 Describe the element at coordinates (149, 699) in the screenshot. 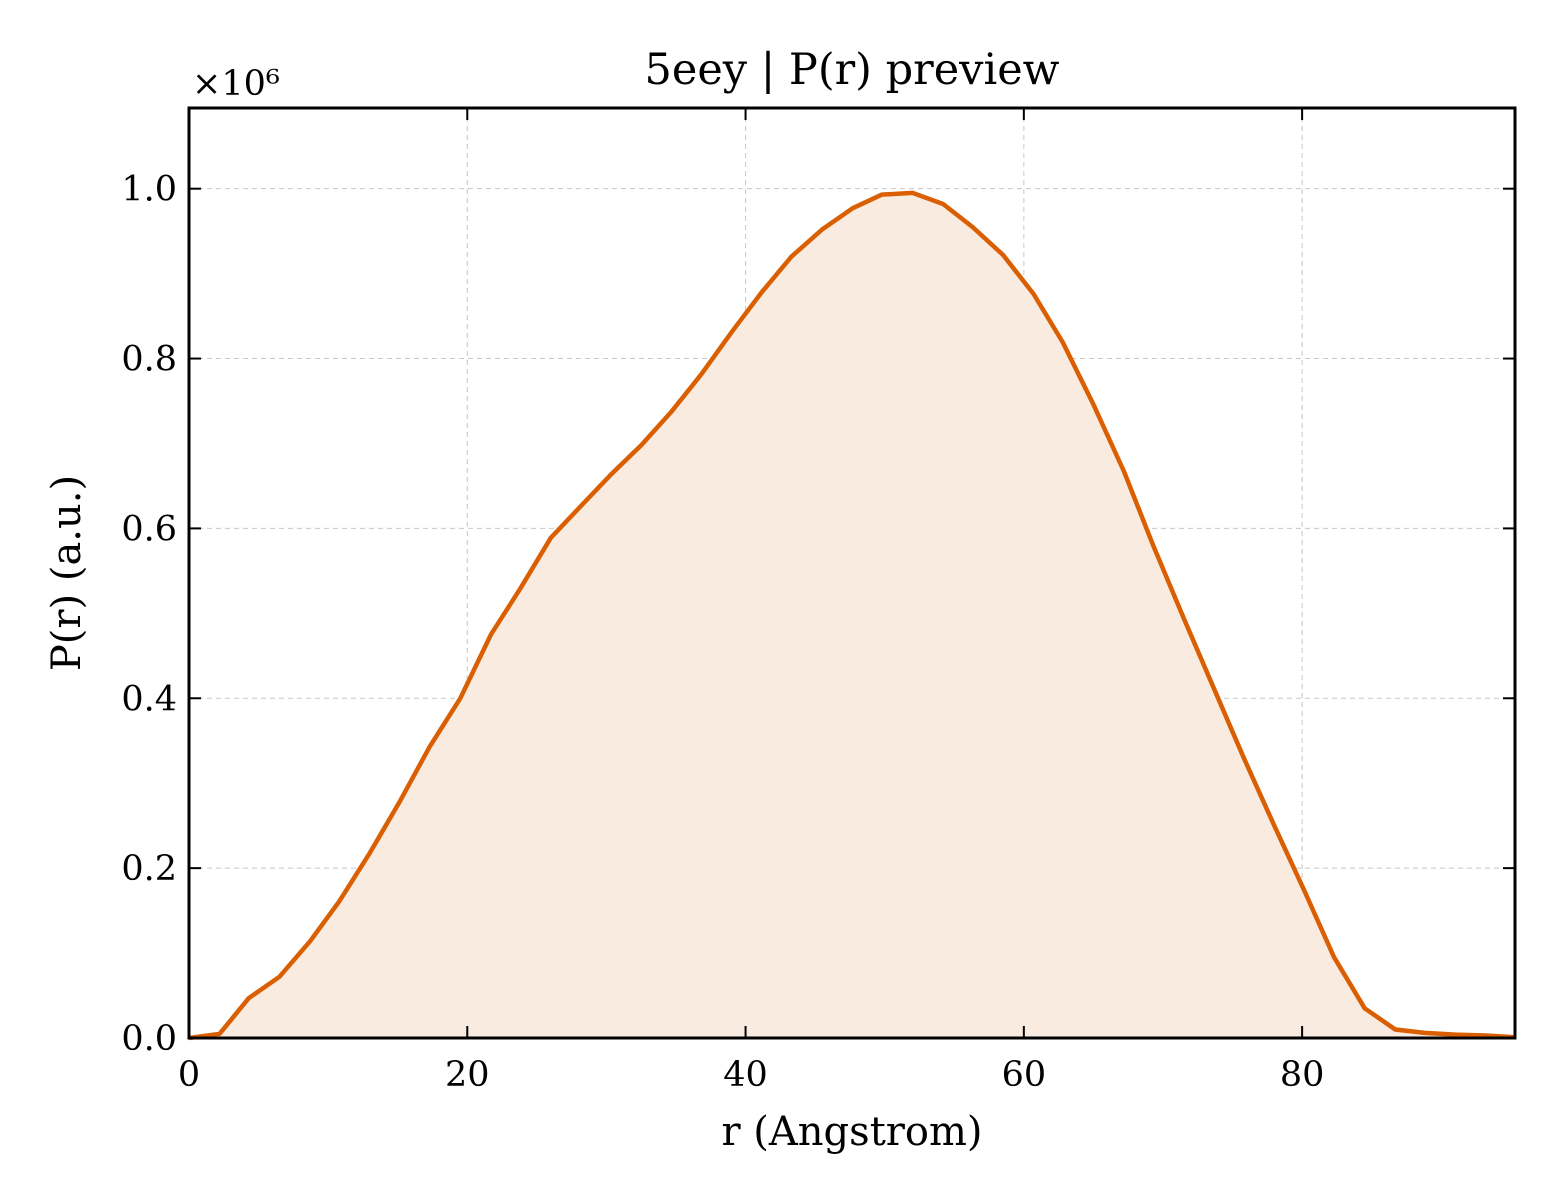

I see `y-tick-label: 0.4` at that location.